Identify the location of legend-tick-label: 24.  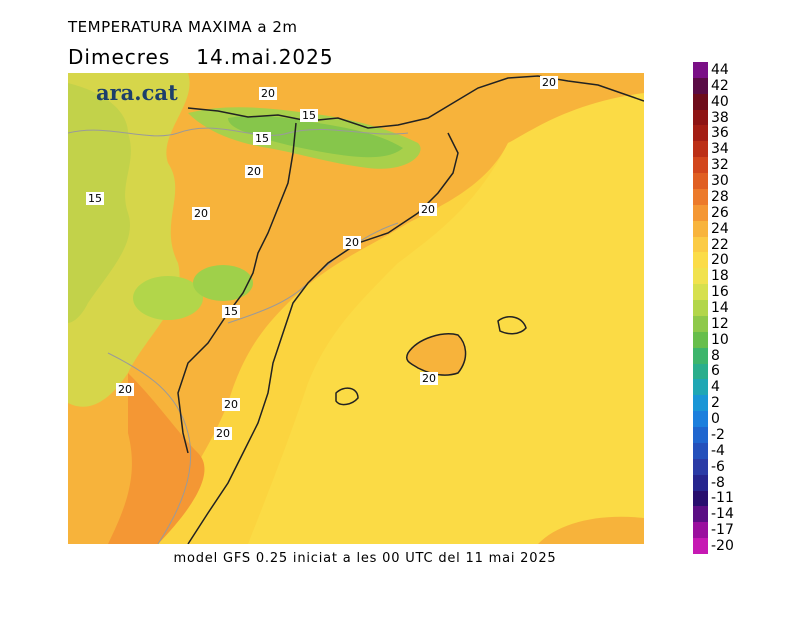
(720, 228).